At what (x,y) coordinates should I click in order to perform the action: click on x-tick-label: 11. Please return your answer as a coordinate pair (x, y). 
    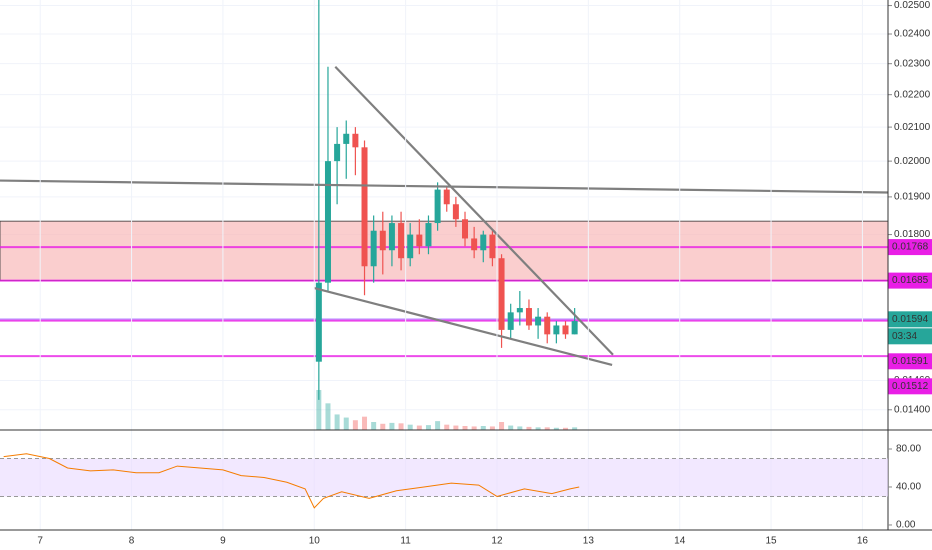
    Looking at the image, I should click on (405, 541).